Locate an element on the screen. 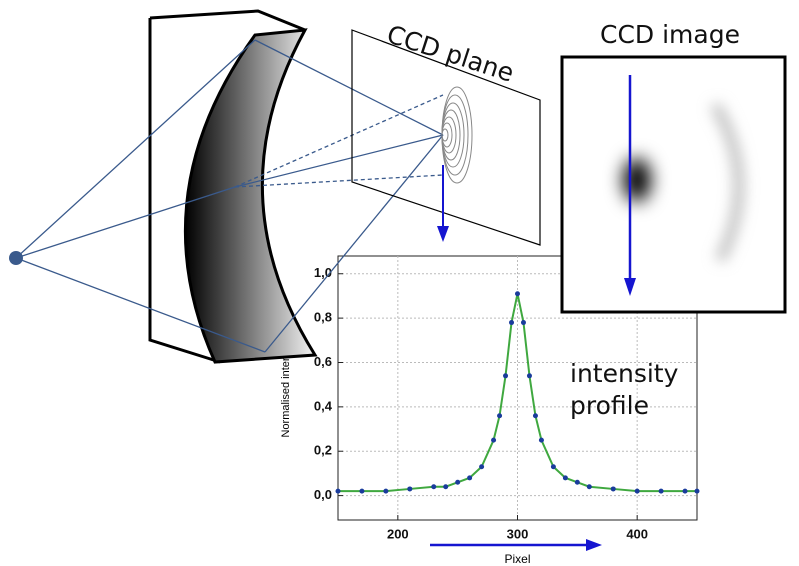  x-tick-label: 200 is located at coordinates (398, 533).